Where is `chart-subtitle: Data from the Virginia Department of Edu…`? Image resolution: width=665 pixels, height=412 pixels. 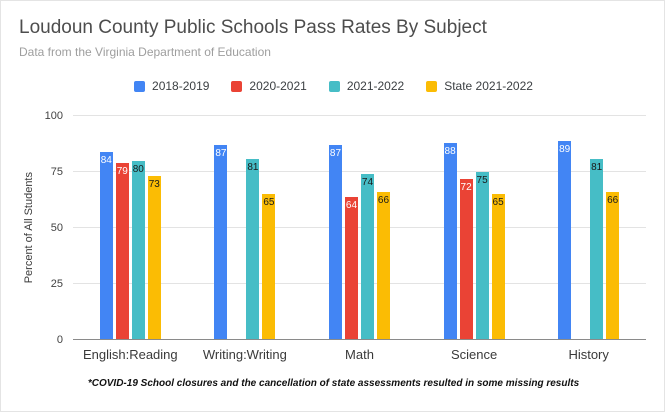 chart-subtitle: Data from the Virginia Department of Edu… is located at coordinates (145, 52).